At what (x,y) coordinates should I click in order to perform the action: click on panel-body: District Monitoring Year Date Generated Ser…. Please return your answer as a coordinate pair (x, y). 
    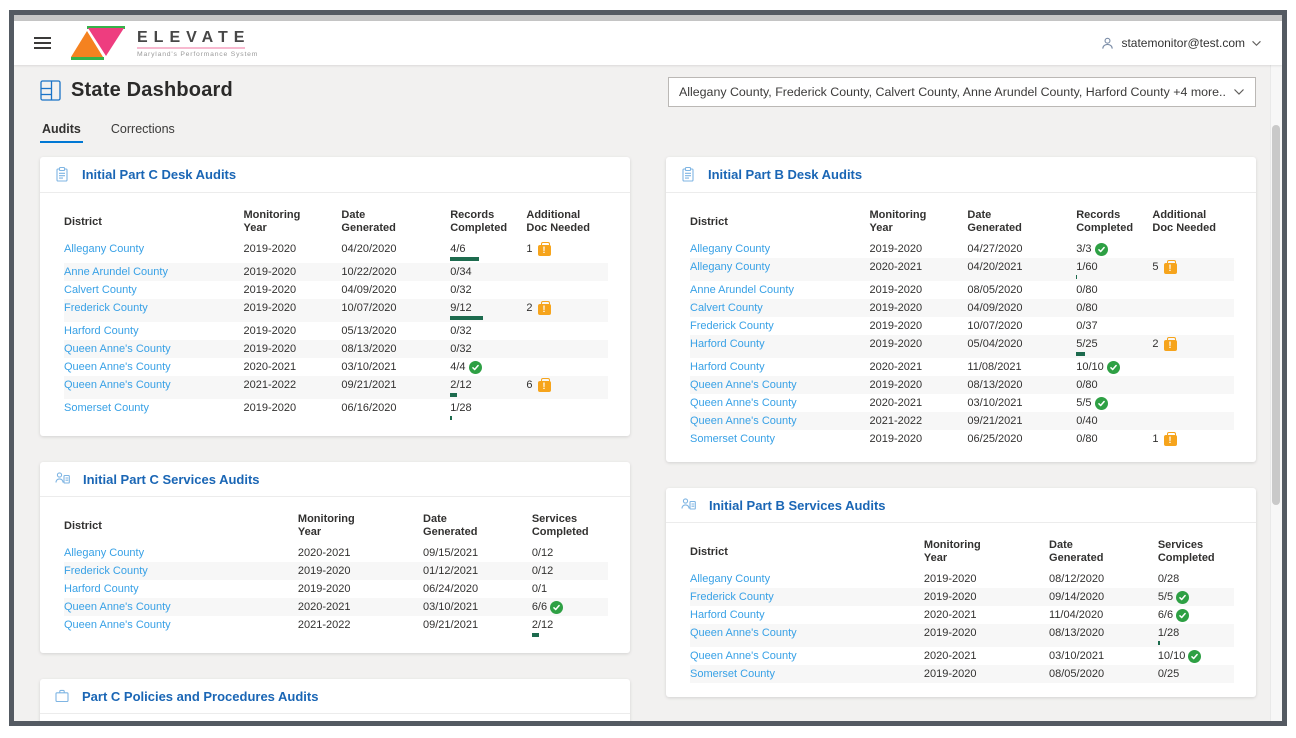
    Looking at the image, I should click on (335, 575).